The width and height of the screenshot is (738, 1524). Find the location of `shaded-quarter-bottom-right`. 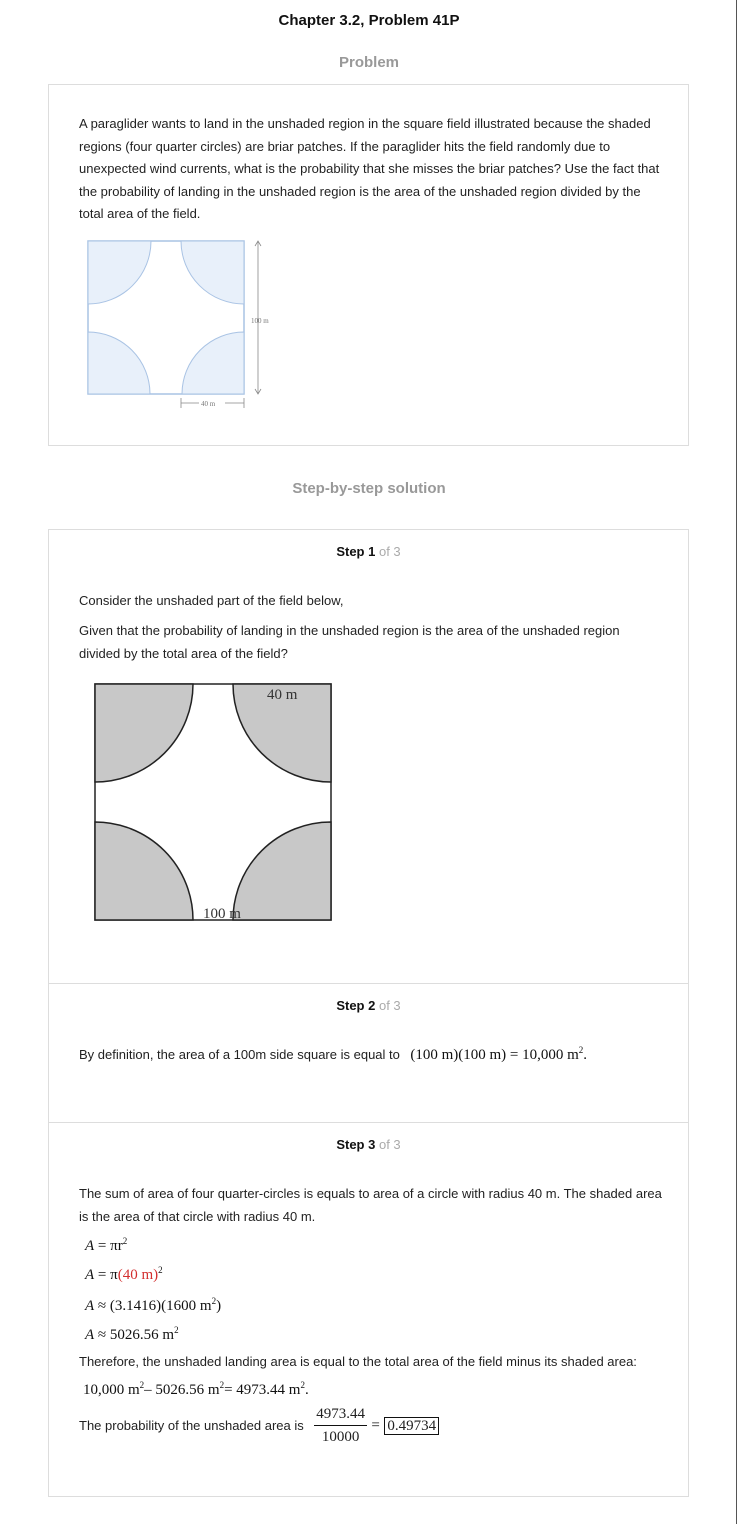

shaded-quarter-bottom-right is located at coordinates (282, 871).